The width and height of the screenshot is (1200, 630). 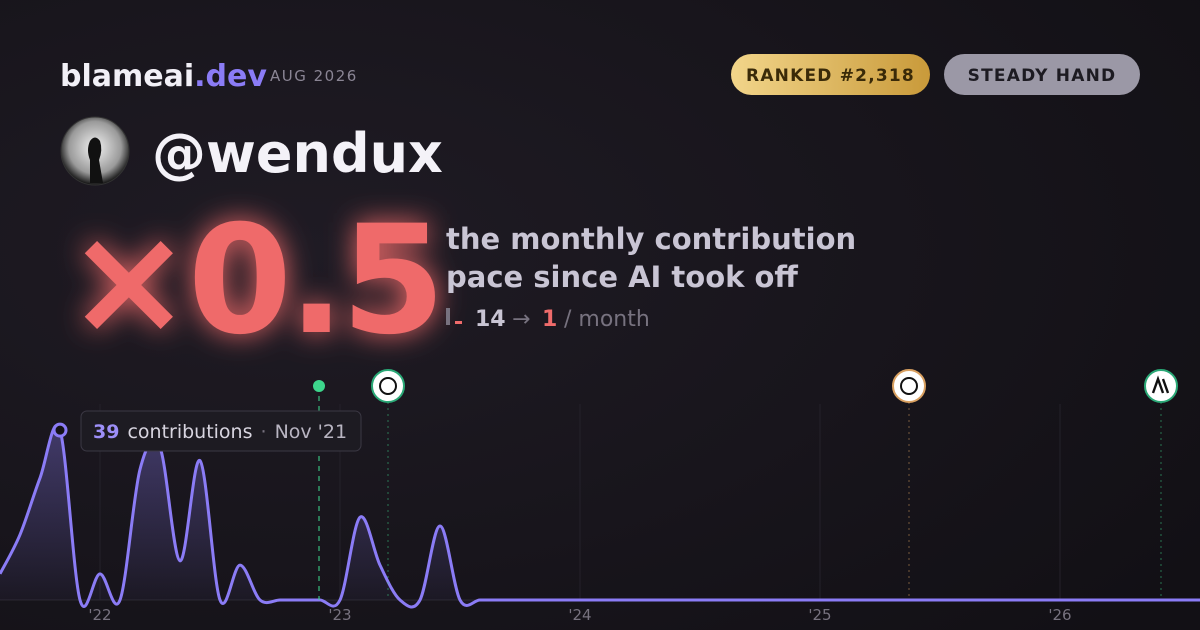 What do you see at coordinates (264, 432) in the screenshot?
I see `tooltip-sep: ·` at bounding box center [264, 432].